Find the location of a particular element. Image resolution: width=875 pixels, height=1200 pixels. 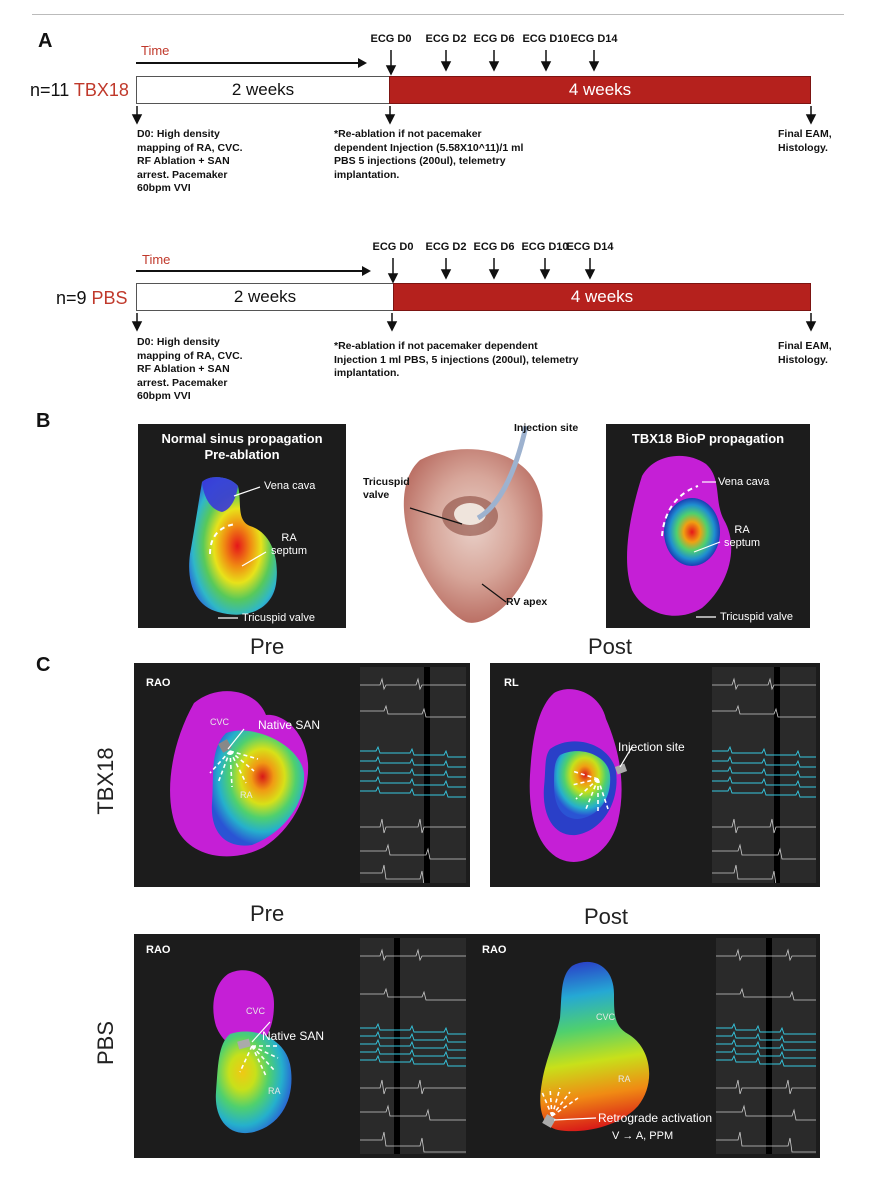

note-line: dependent Injection (5.58X10^11)/1 ml is located at coordinates (429, 147).